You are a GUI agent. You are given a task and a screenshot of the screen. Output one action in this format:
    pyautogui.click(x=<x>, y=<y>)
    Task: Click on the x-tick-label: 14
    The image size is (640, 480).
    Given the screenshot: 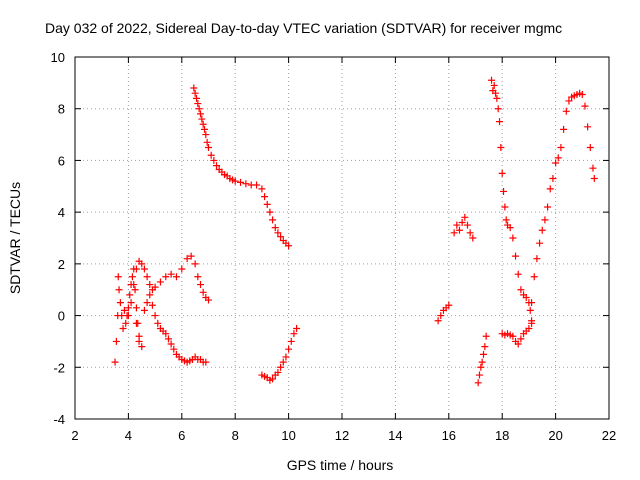 What is the action you would take?
    pyautogui.click(x=395, y=435)
    